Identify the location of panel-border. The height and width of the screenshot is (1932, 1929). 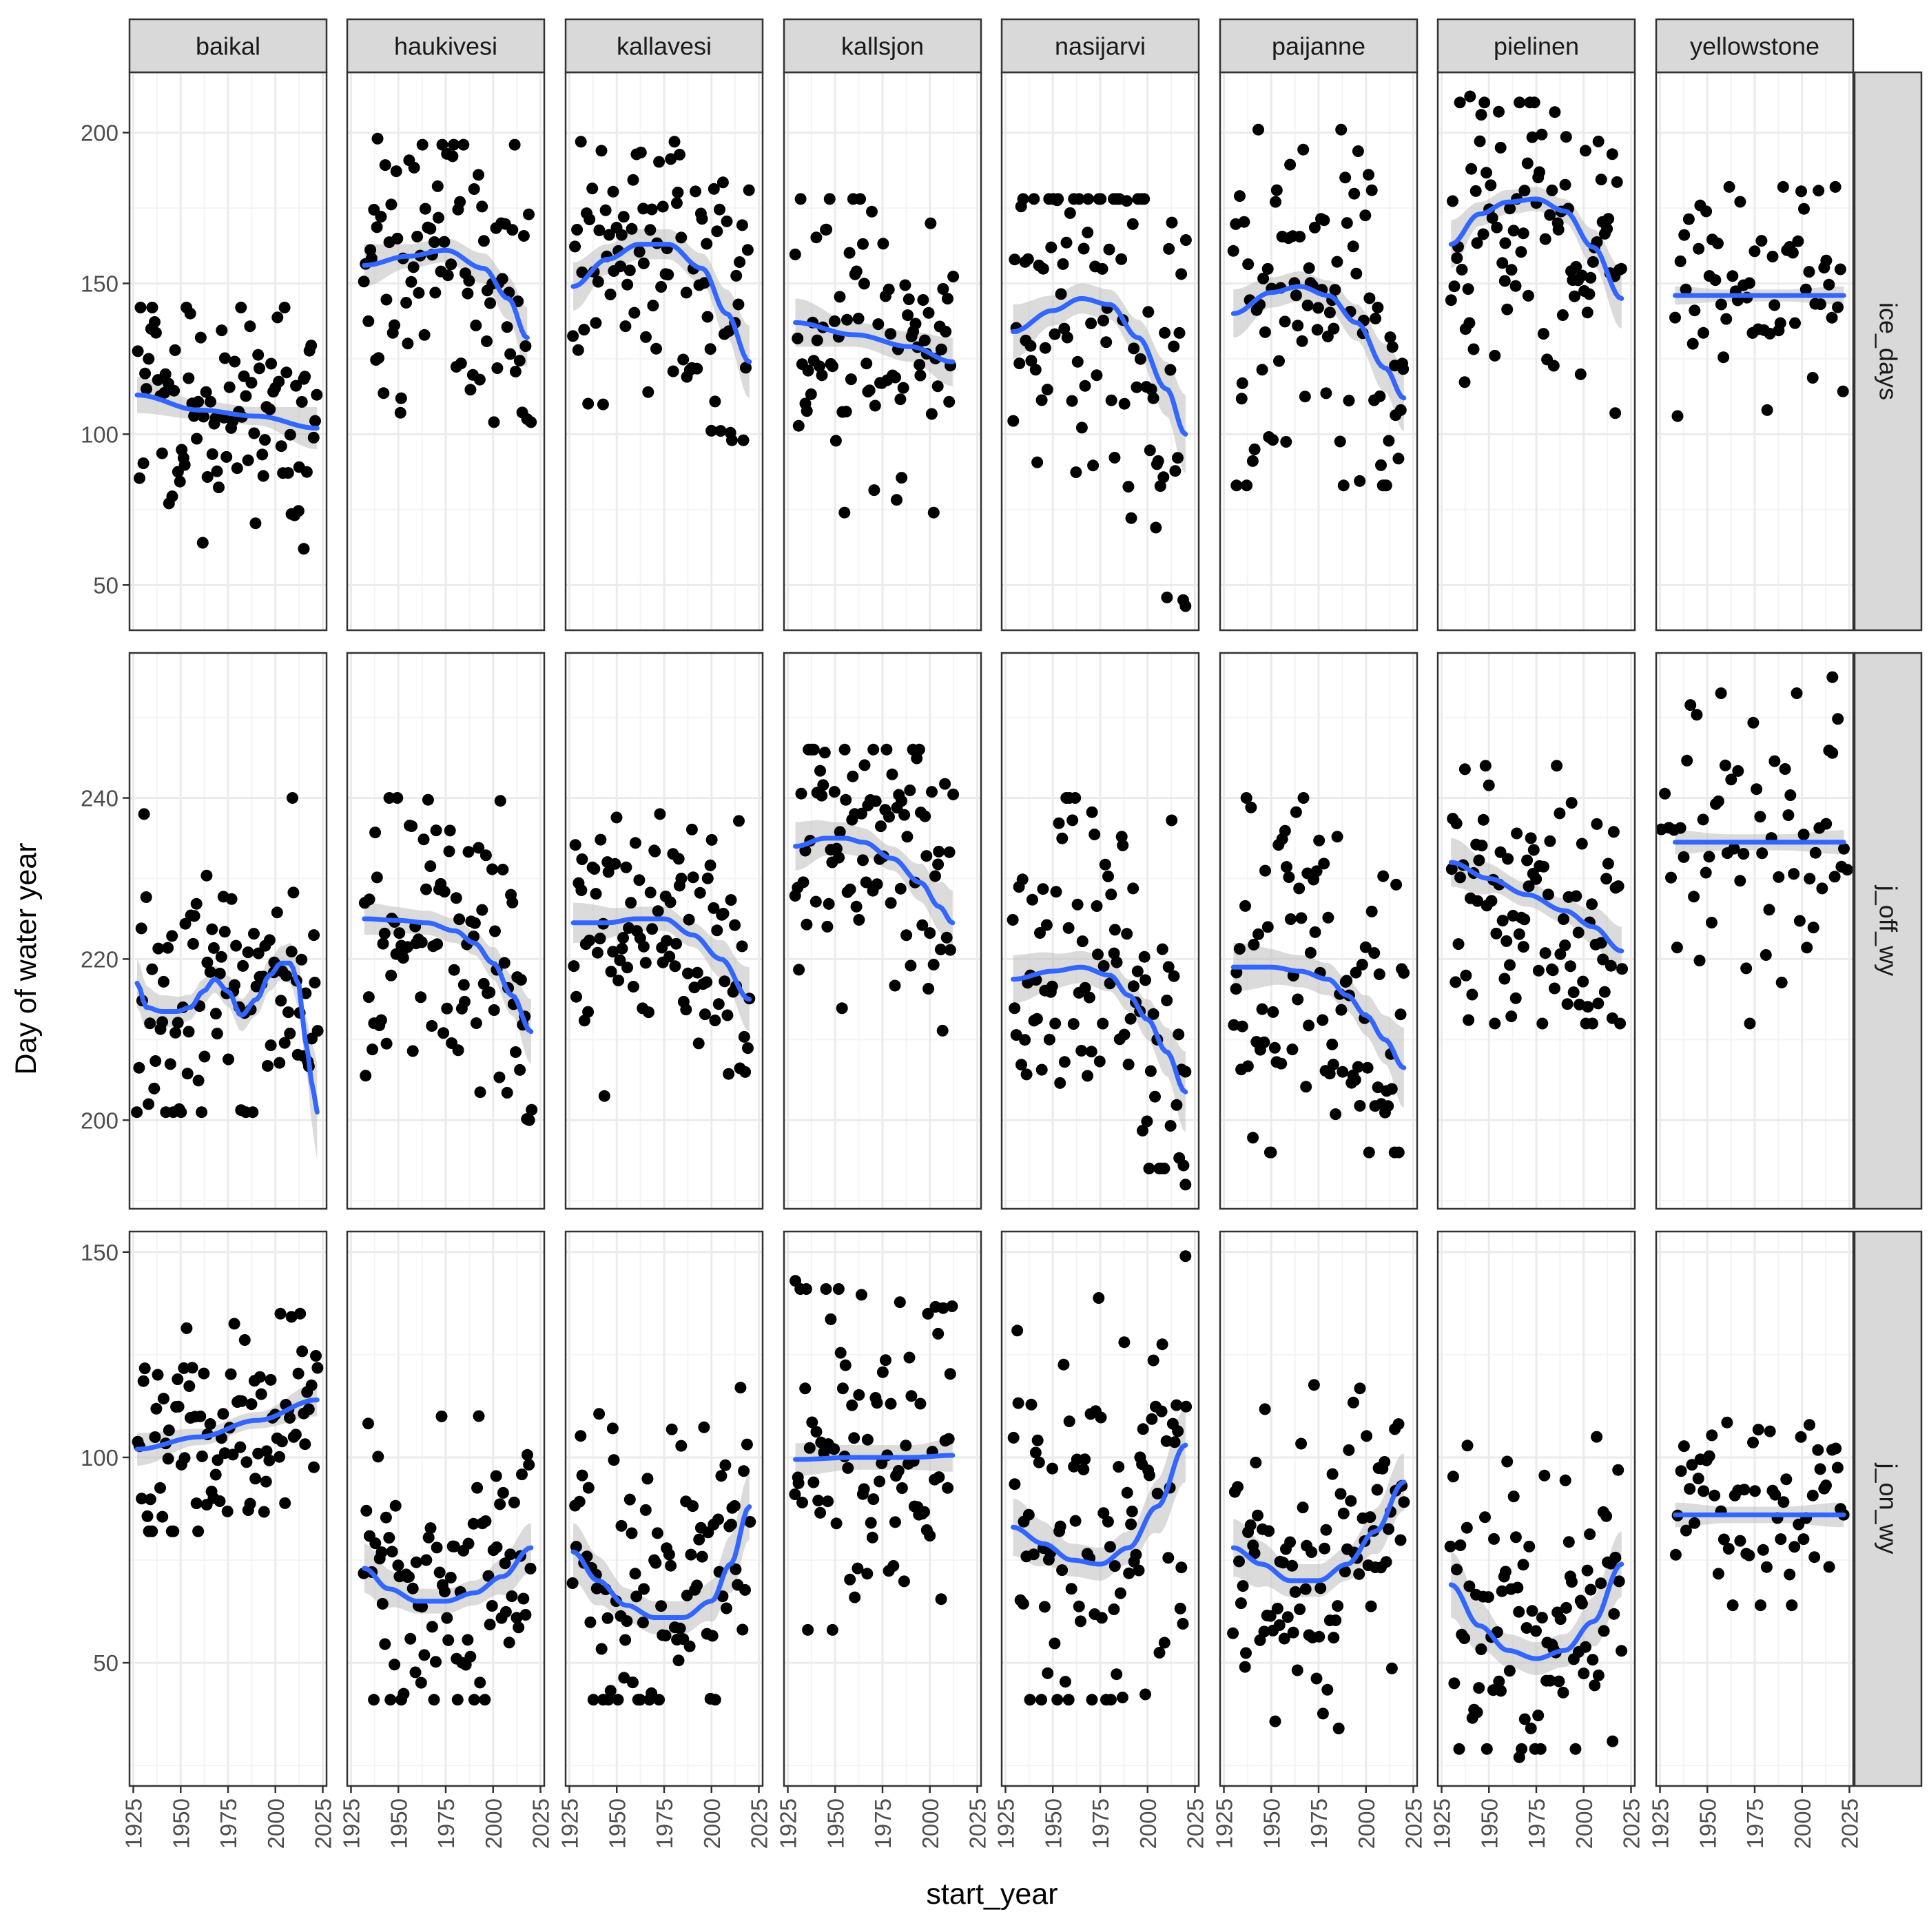
(446, 931).